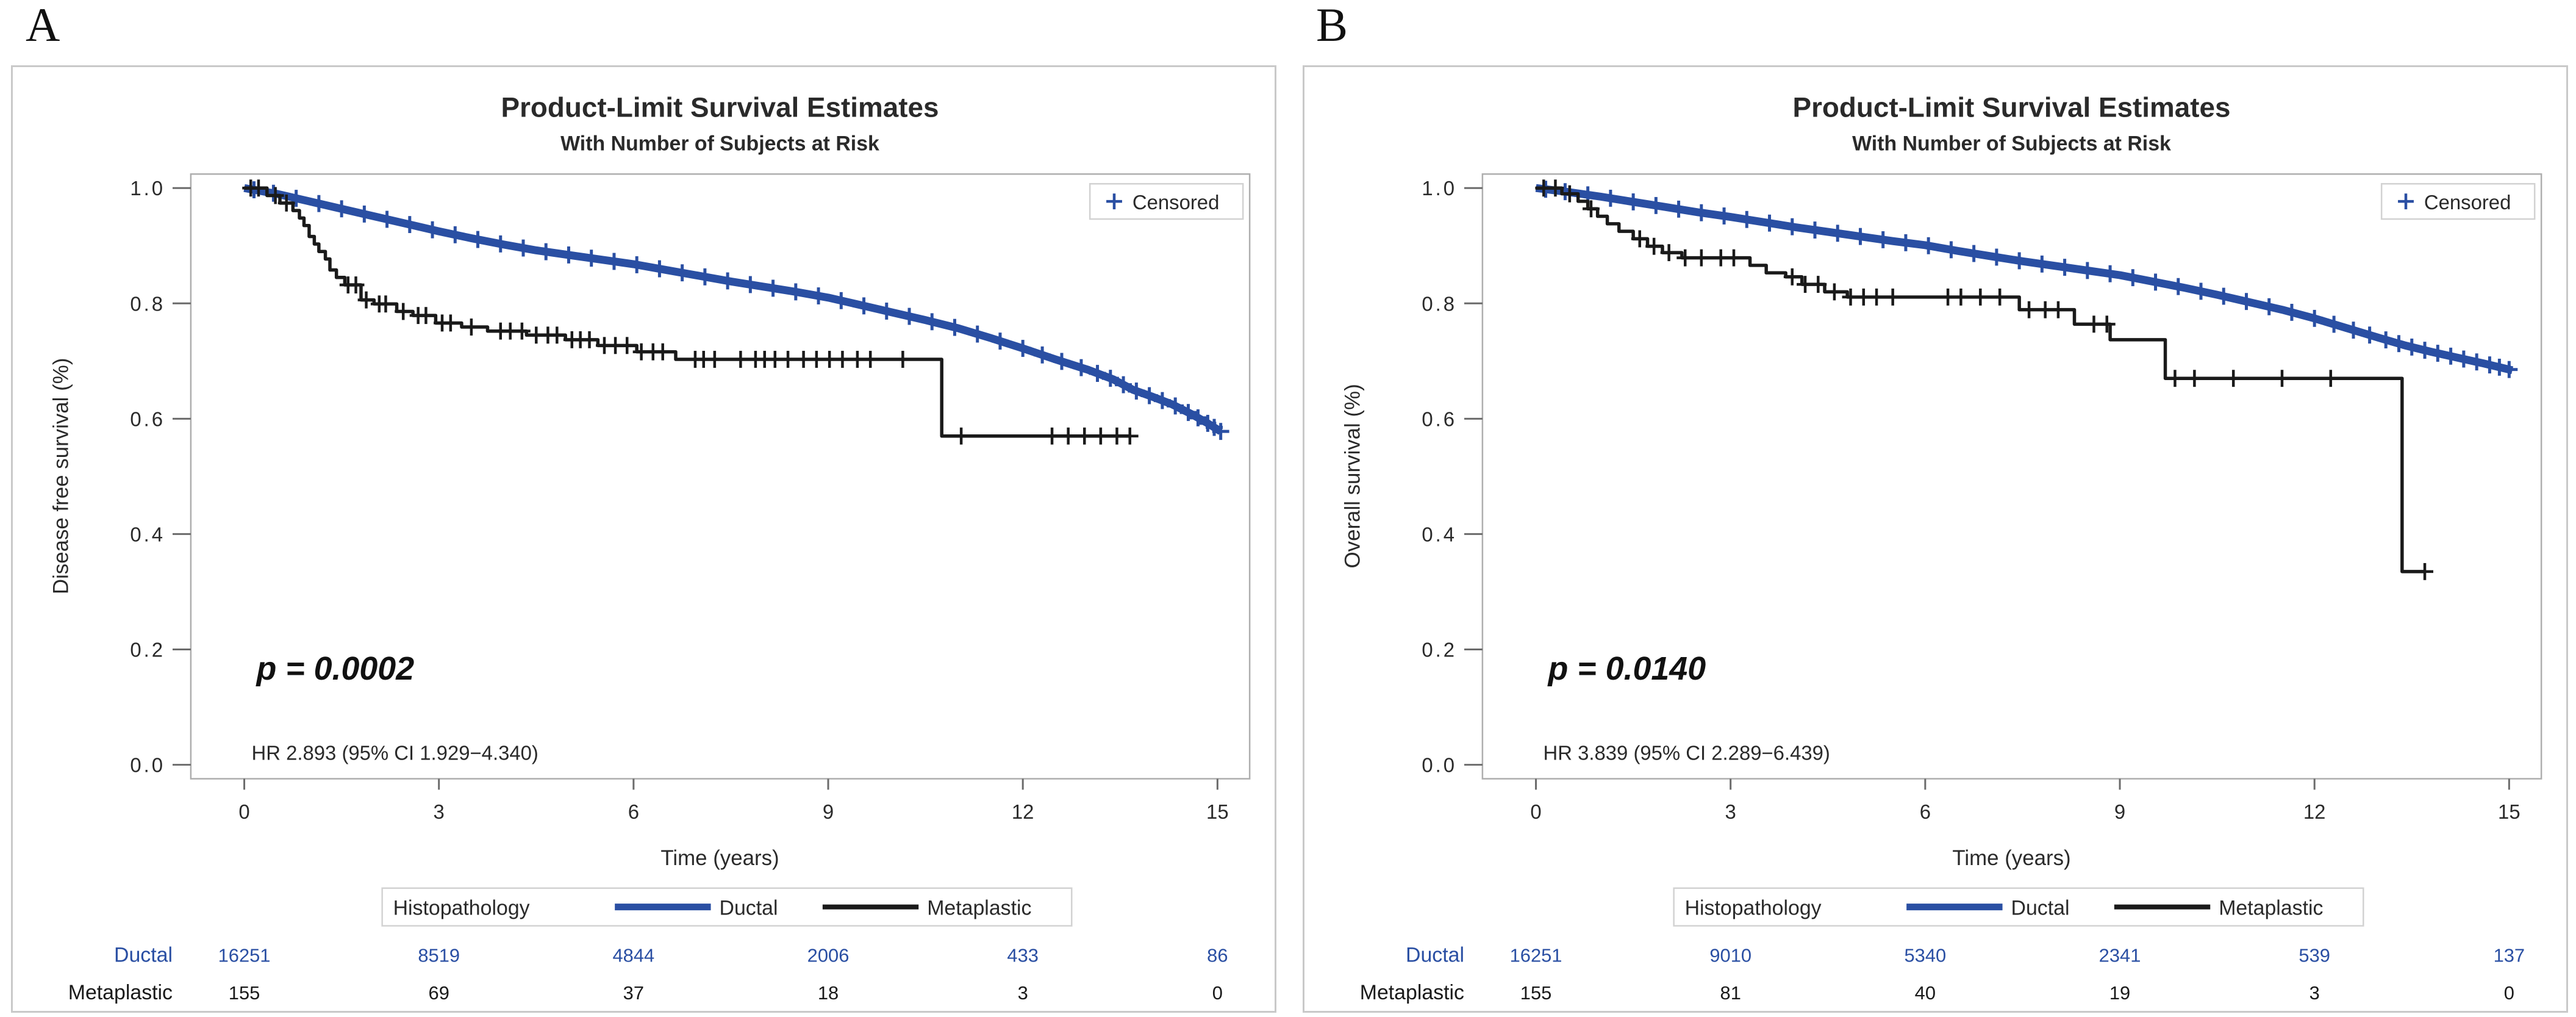 This screenshot has width=2576, height=1017. What do you see at coordinates (394, 753) in the screenshot?
I see `hazard-ratio-annotation: HR 2.893 (95% CI 1.929−4.340)` at bounding box center [394, 753].